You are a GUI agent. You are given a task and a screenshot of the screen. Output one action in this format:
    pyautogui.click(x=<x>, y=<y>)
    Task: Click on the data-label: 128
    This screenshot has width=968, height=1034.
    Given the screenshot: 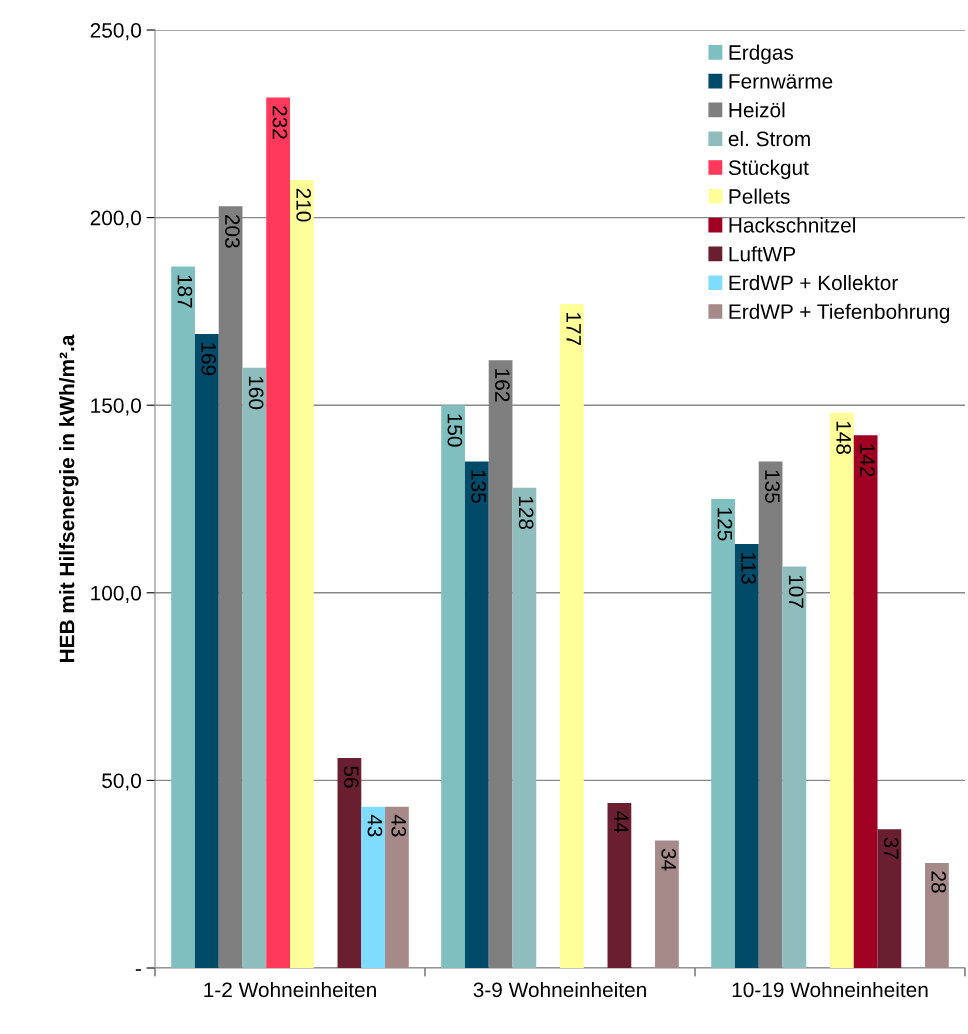 What is the action you would take?
    pyautogui.click(x=526, y=513)
    